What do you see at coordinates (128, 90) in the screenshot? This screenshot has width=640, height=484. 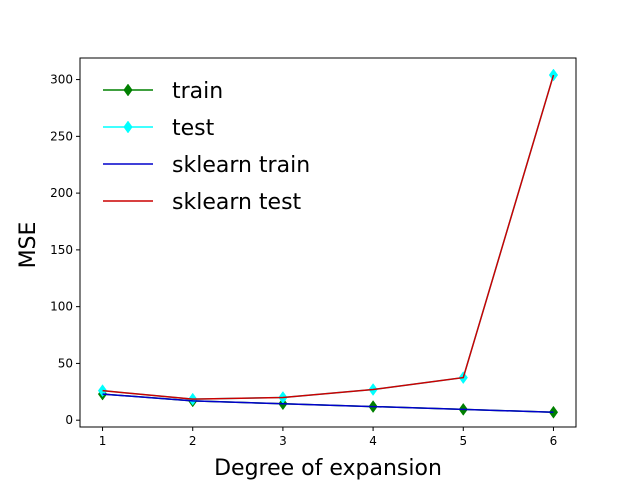 I see `legend-marker-train` at bounding box center [128, 90].